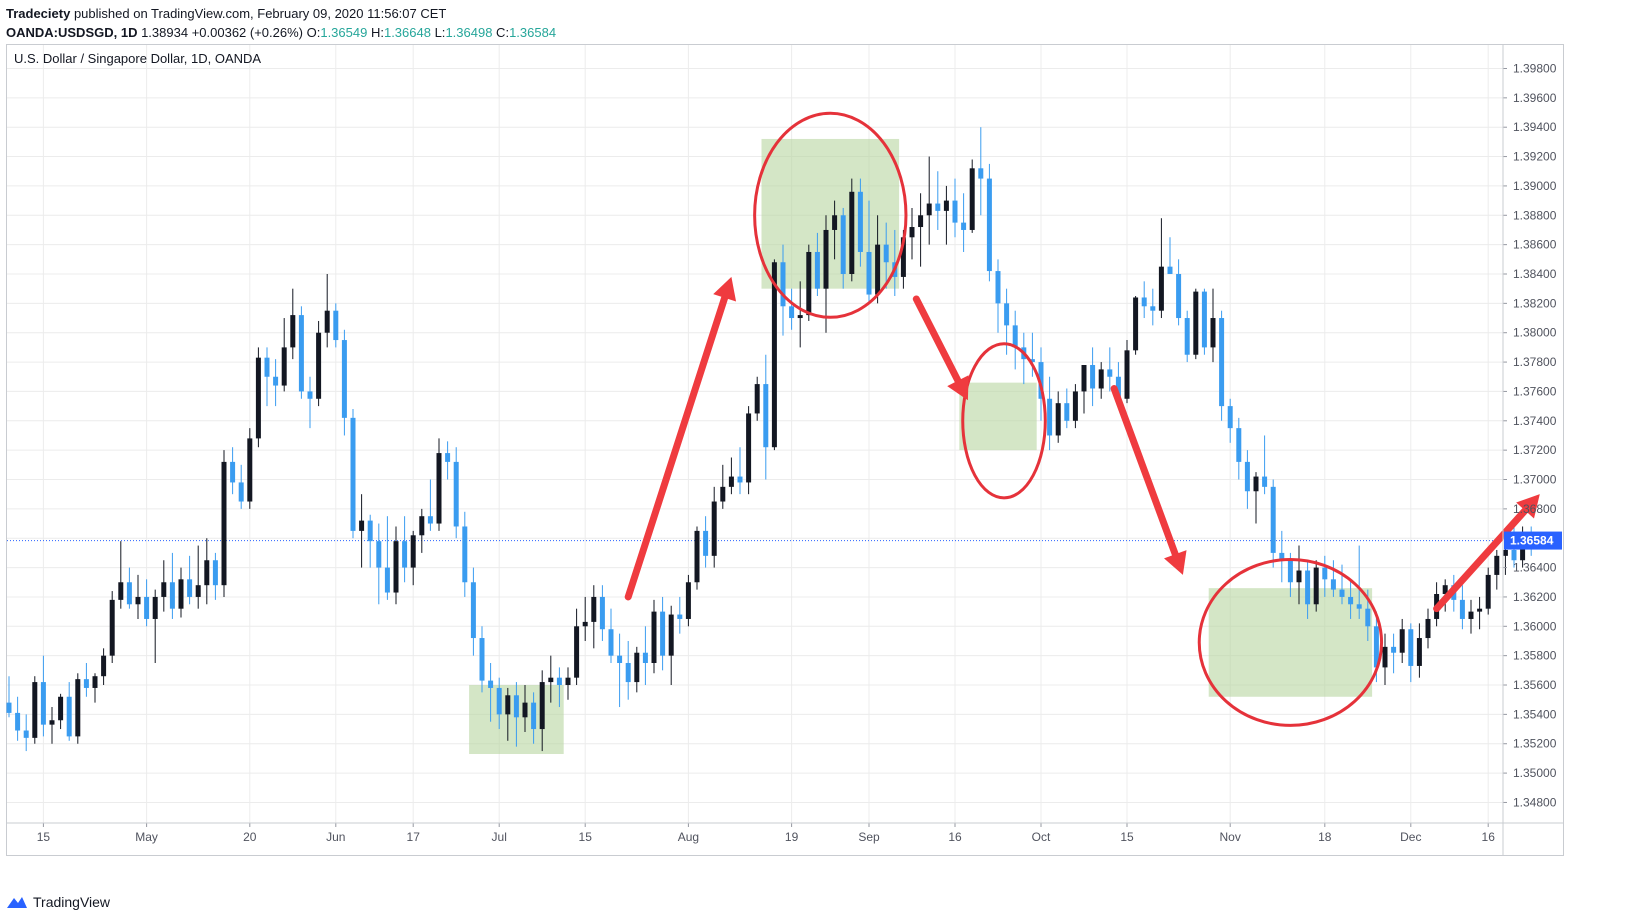 The image size is (1627, 919). What do you see at coordinates (1535, 127) in the screenshot?
I see `y-tick-label: 1.39400` at bounding box center [1535, 127].